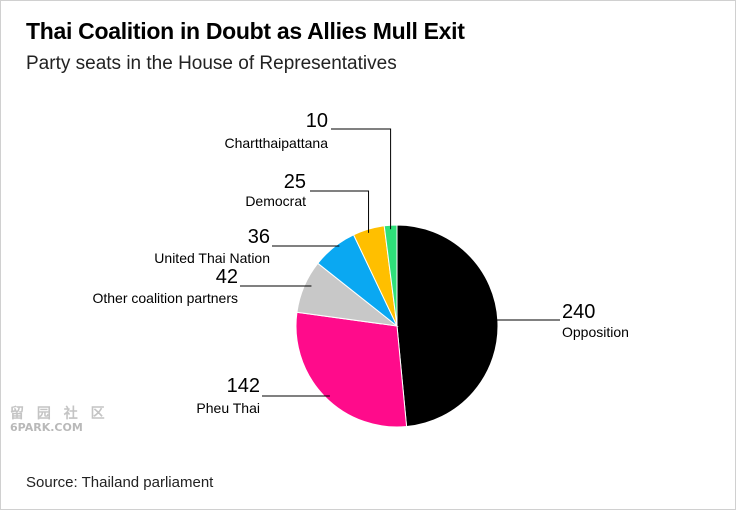  I want to click on watermark: 留 园 社 区 6PARK.COM, so click(59, 420).